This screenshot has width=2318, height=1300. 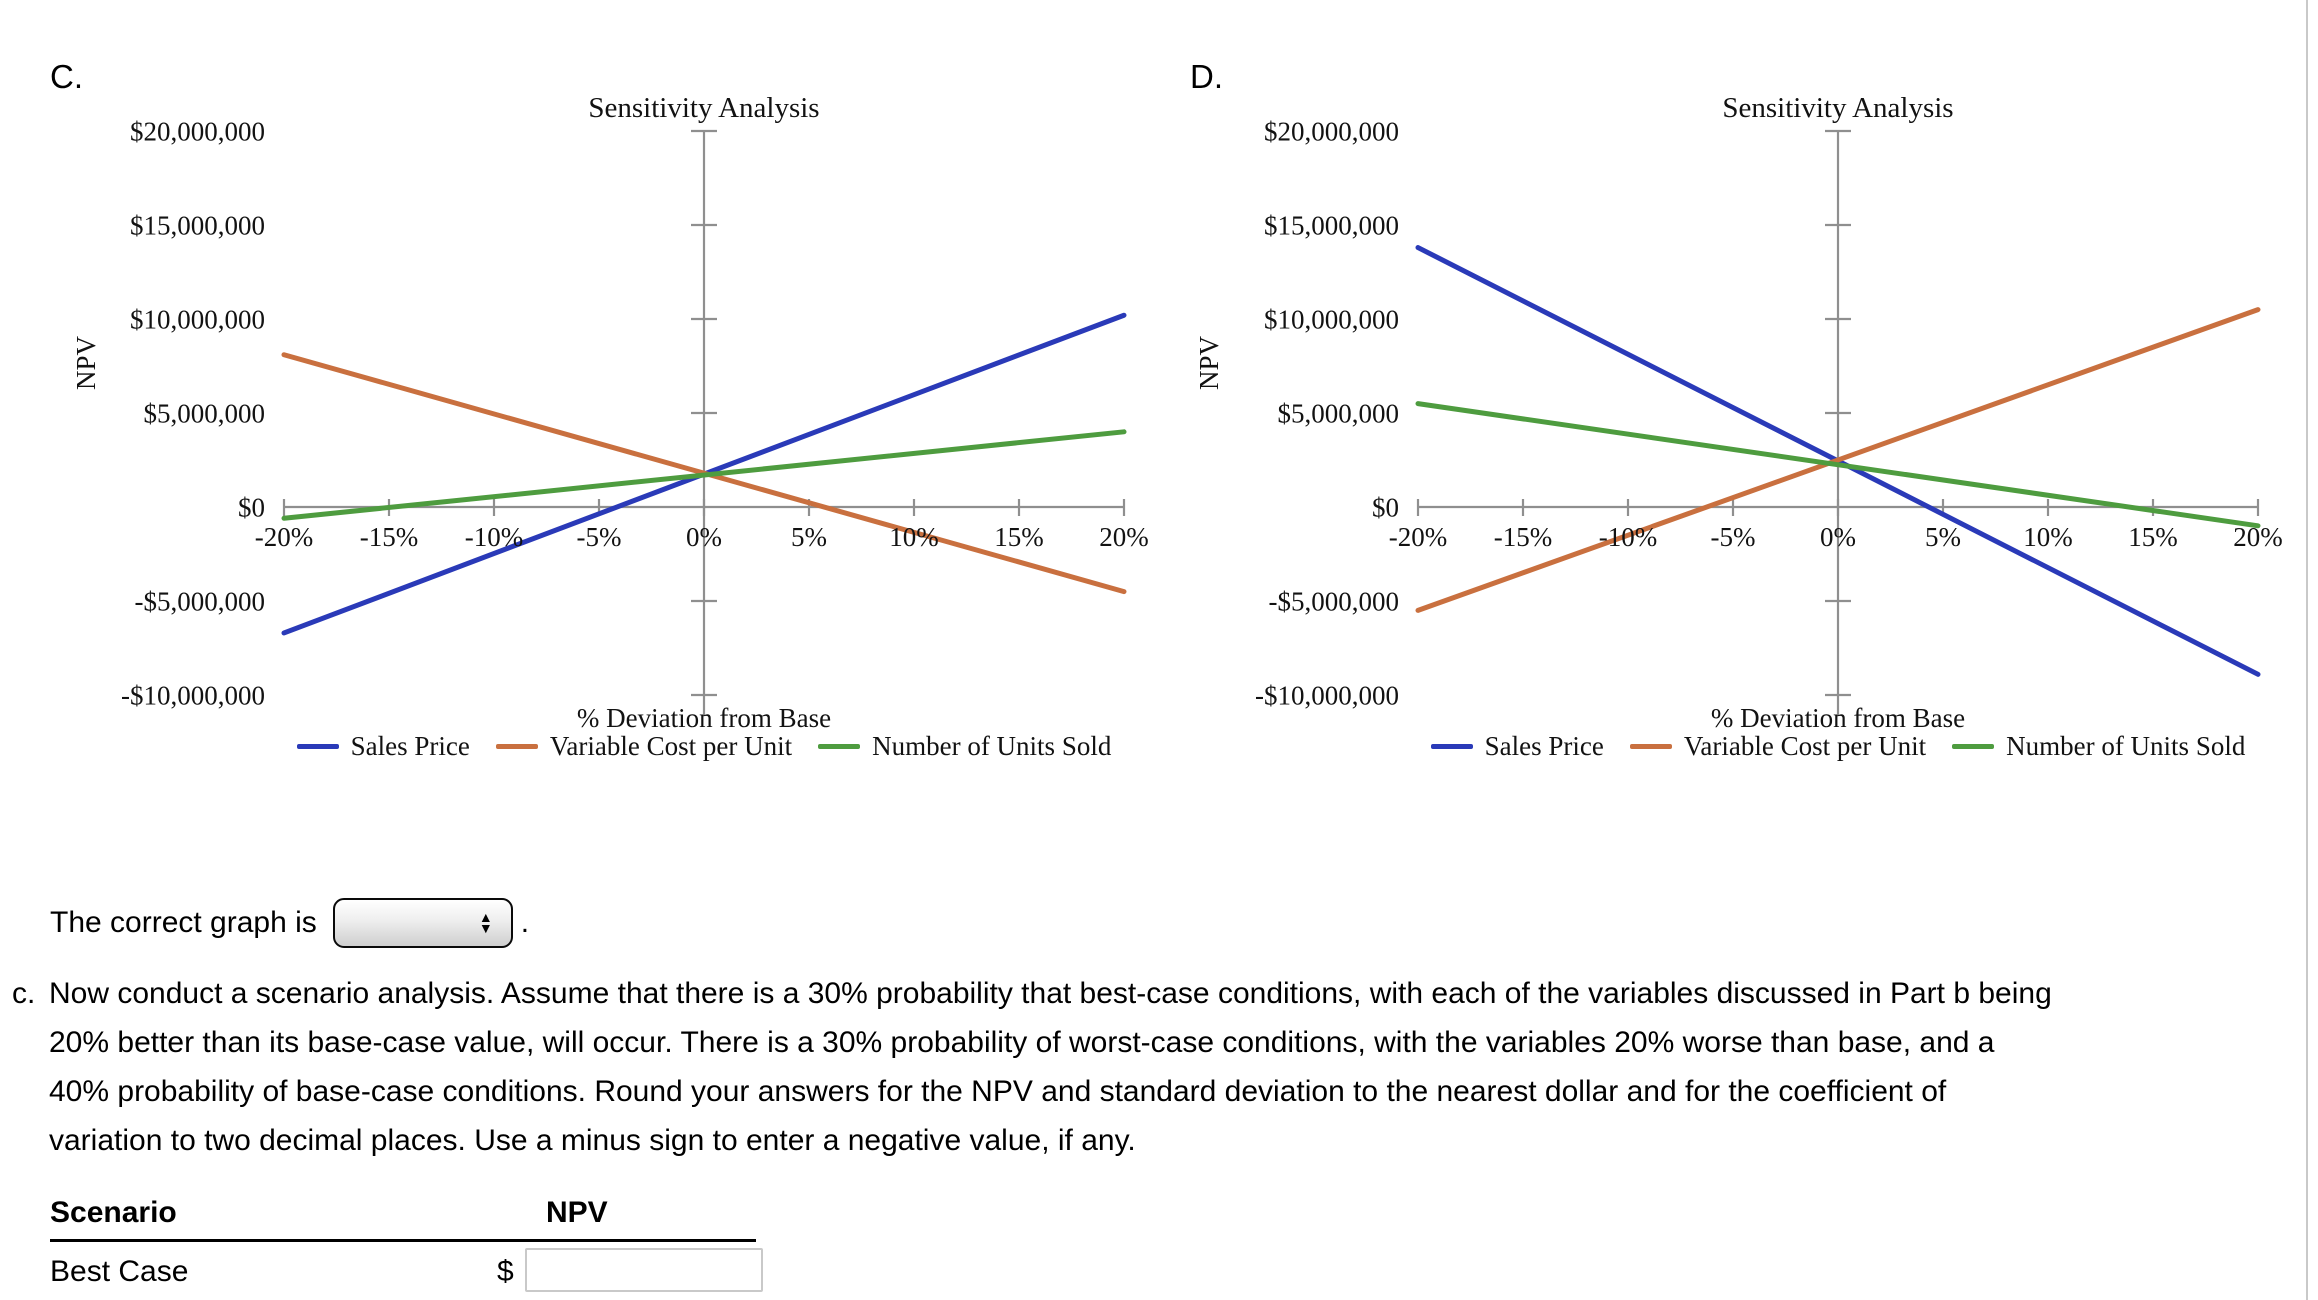 What do you see at coordinates (422, 923) in the screenshot?
I see `correct-graph-select: ▲ ▼` at bounding box center [422, 923].